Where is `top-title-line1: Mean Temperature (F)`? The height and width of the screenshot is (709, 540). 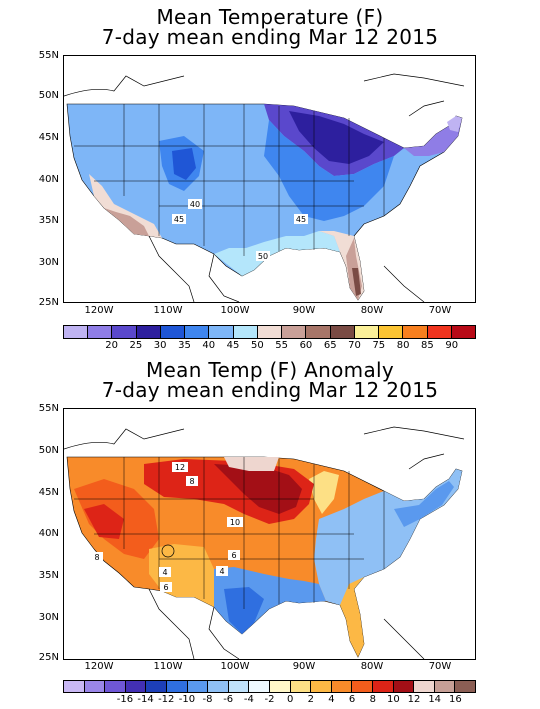
top-title-line1: Mean Temperature (F) is located at coordinates (270, 17).